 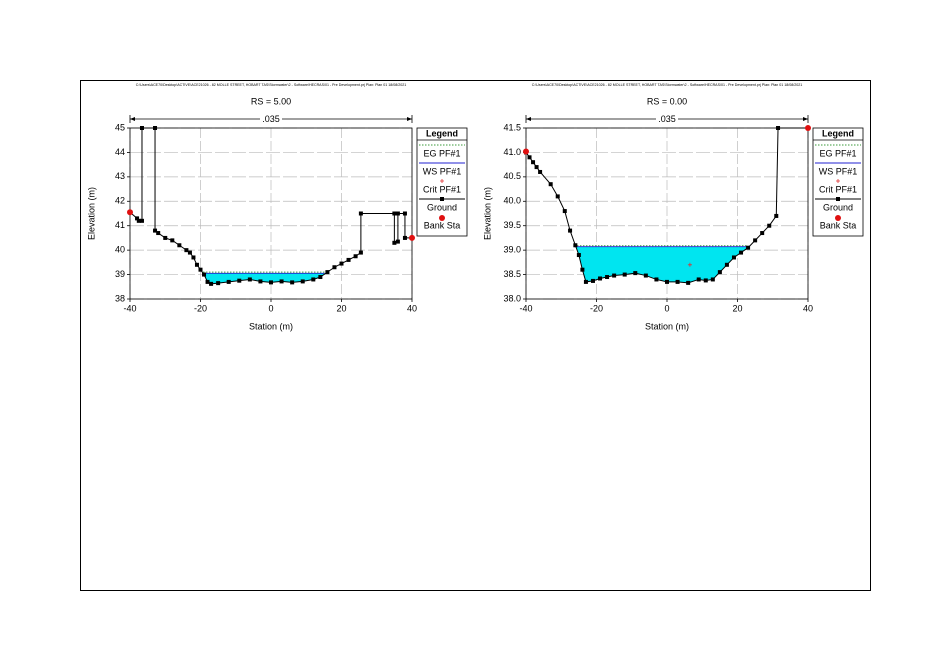 What do you see at coordinates (270, 308) in the screenshot?
I see `x-tick-label: 0` at bounding box center [270, 308].